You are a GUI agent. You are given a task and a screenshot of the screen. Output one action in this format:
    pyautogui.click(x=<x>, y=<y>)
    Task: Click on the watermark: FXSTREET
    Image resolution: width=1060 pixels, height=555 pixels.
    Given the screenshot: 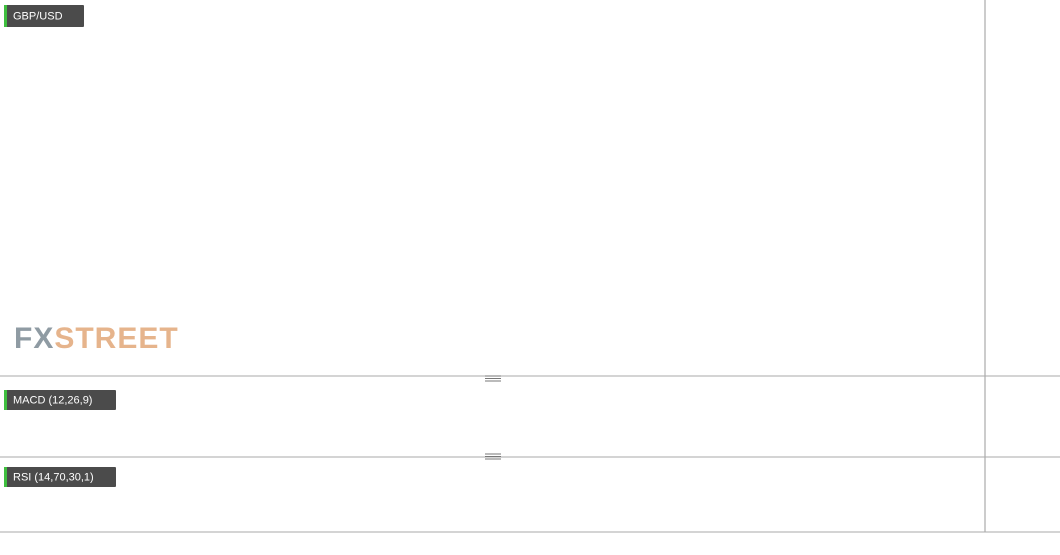 What is the action you would take?
    pyautogui.click(x=96, y=338)
    